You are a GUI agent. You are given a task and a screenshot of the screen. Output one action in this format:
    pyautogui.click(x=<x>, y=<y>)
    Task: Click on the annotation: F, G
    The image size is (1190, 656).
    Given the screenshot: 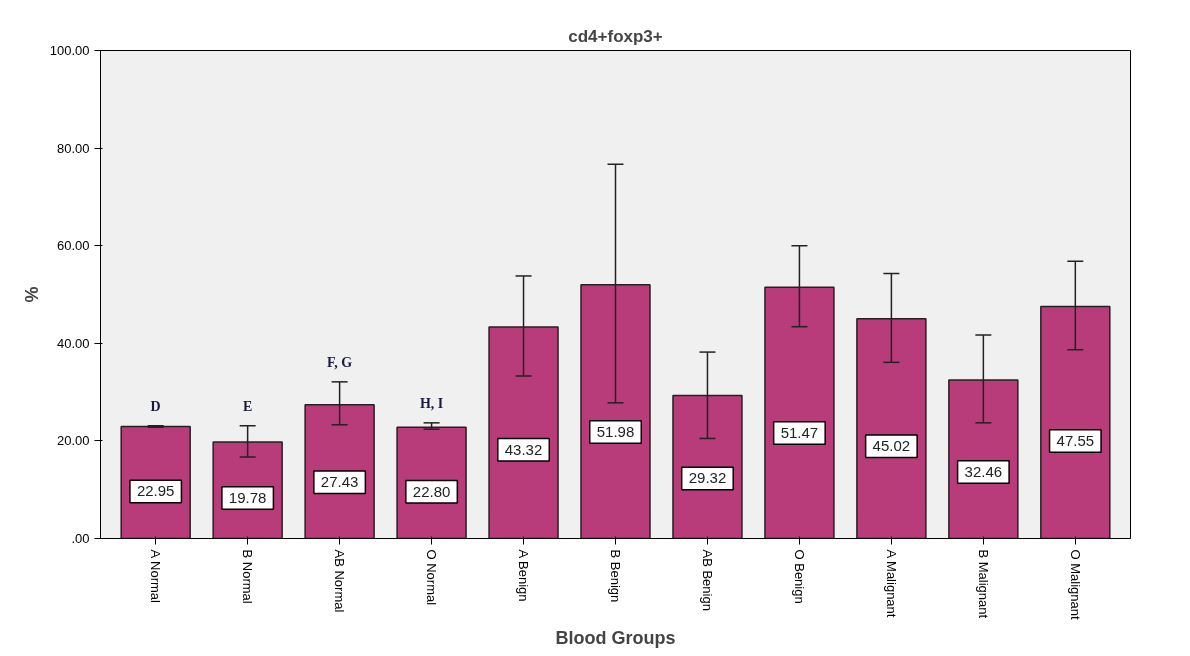 What is the action you would take?
    pyautogui.click(x=340, y=362)
    